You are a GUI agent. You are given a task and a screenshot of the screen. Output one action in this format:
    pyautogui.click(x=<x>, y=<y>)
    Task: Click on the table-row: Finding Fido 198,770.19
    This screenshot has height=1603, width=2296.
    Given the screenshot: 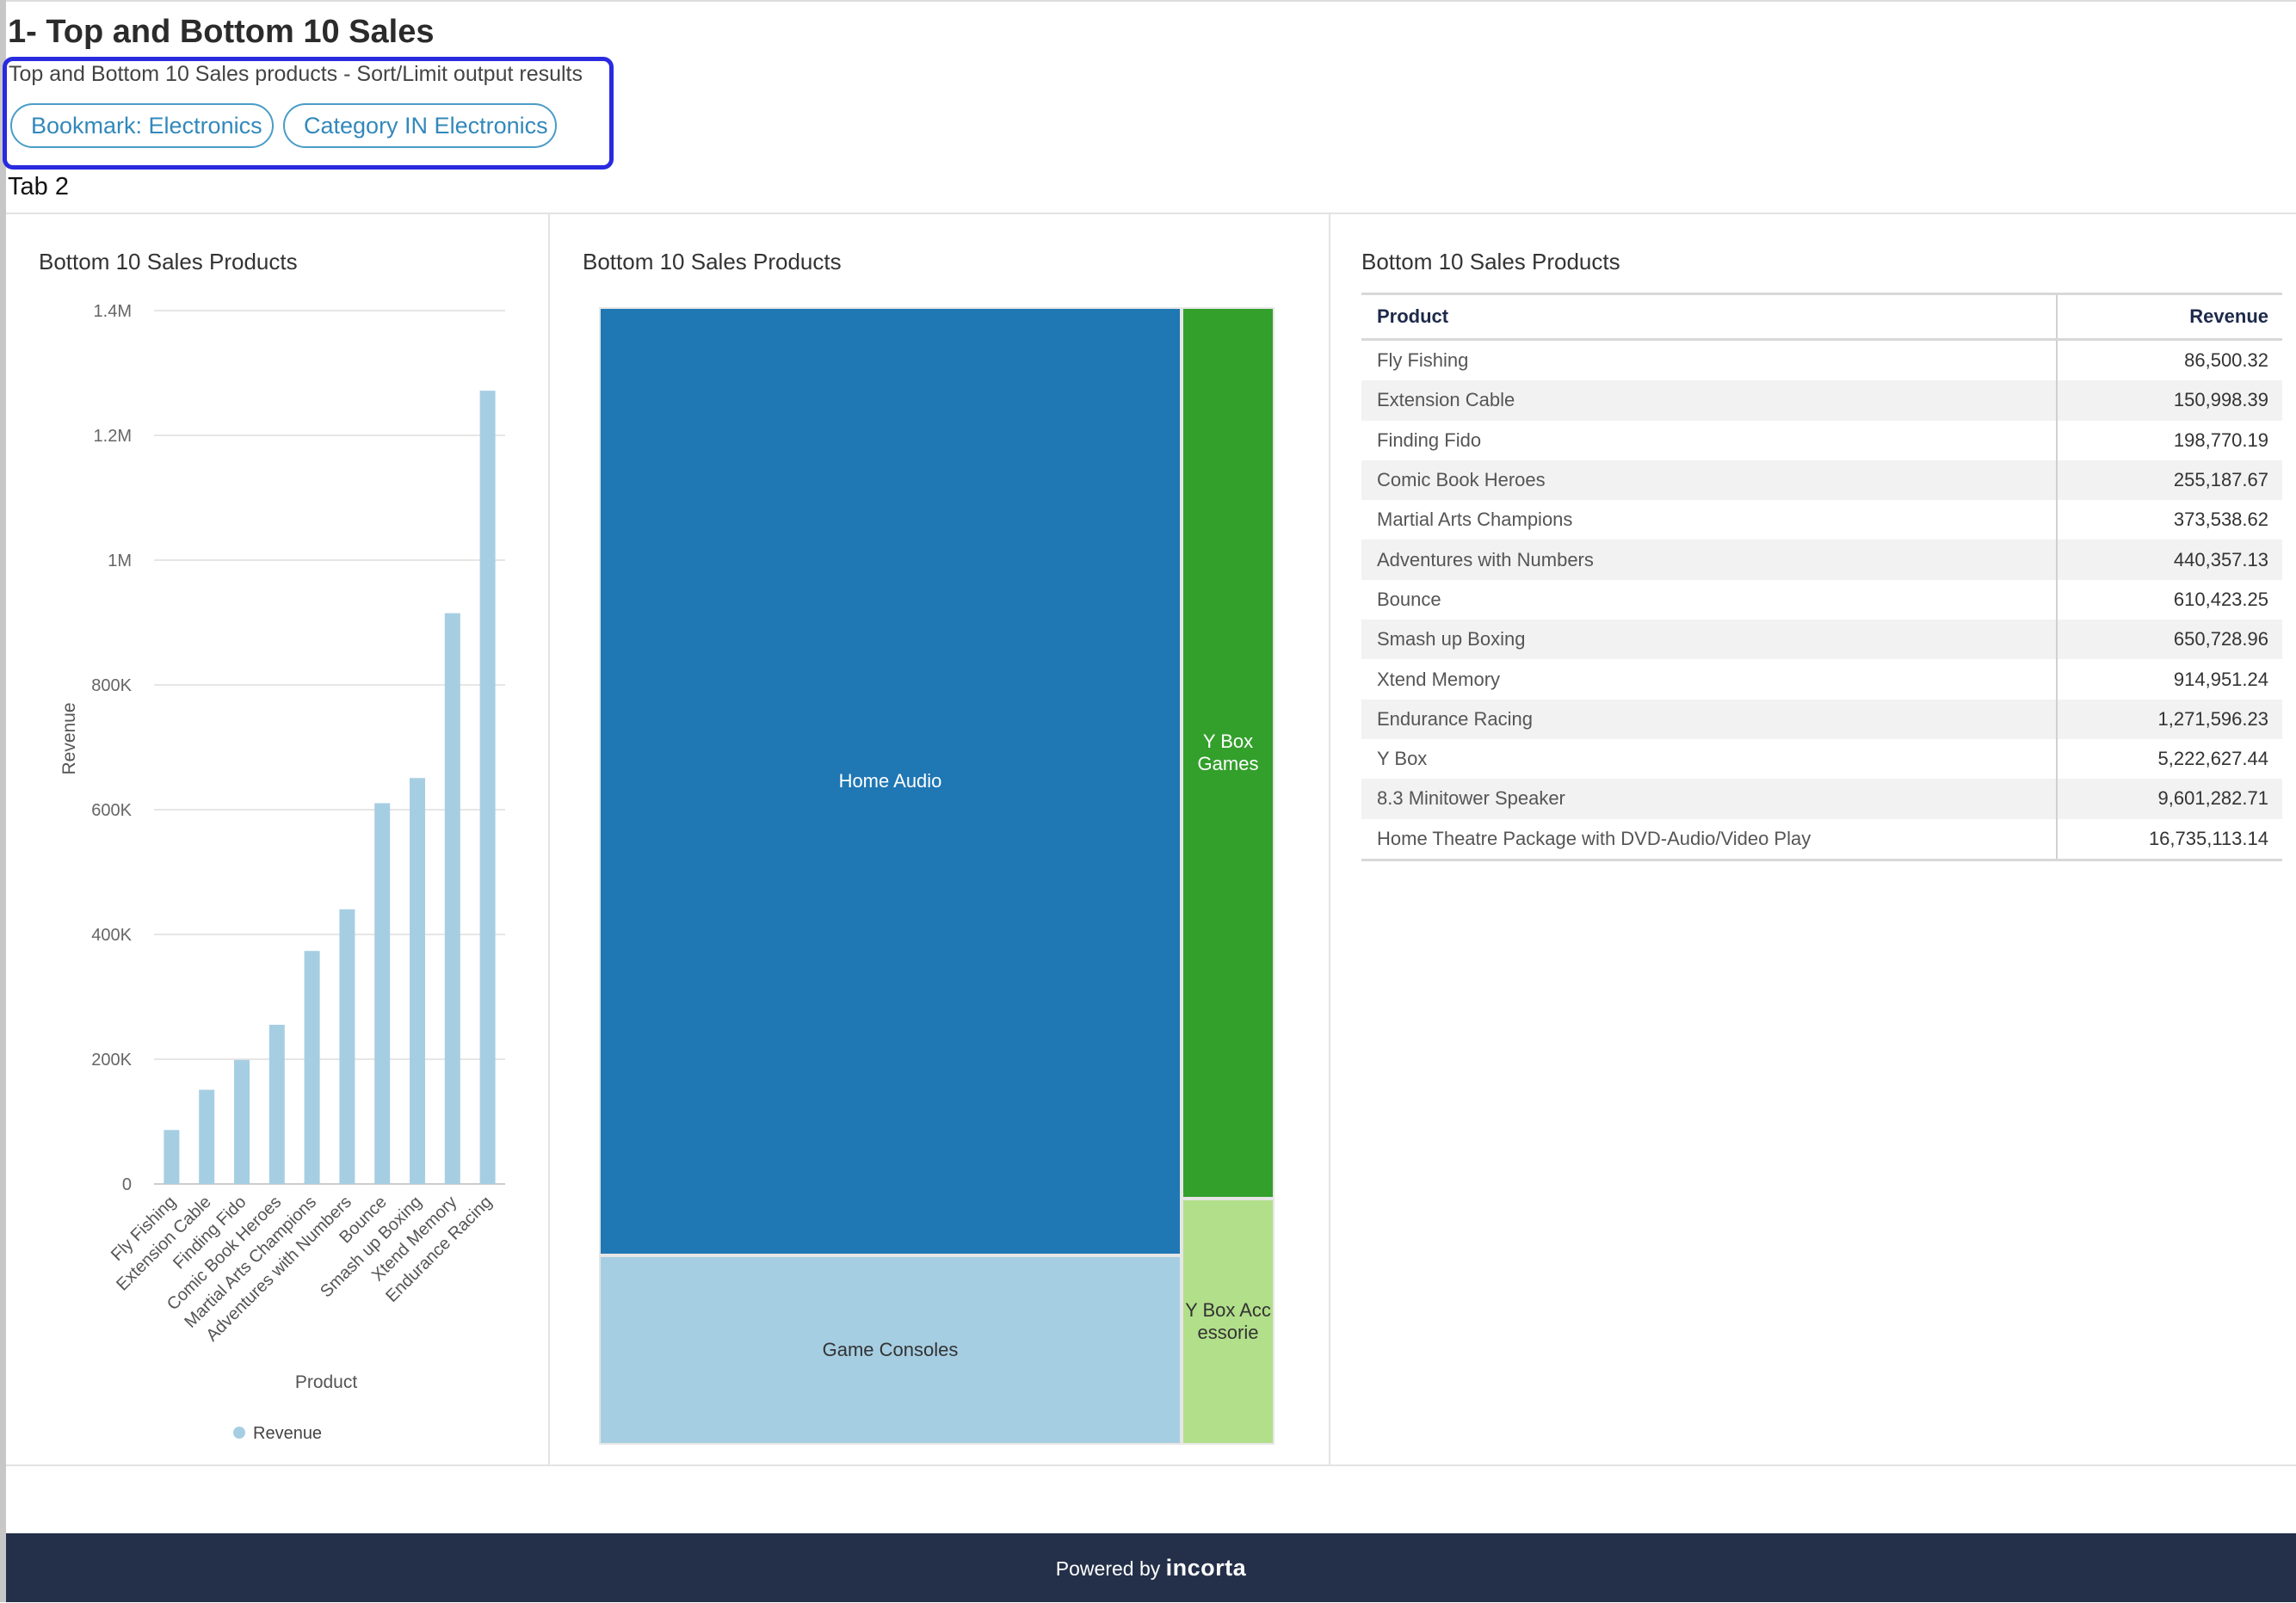 What is the action you would take?
    pyautogui.click(x=1821, y=440)
    